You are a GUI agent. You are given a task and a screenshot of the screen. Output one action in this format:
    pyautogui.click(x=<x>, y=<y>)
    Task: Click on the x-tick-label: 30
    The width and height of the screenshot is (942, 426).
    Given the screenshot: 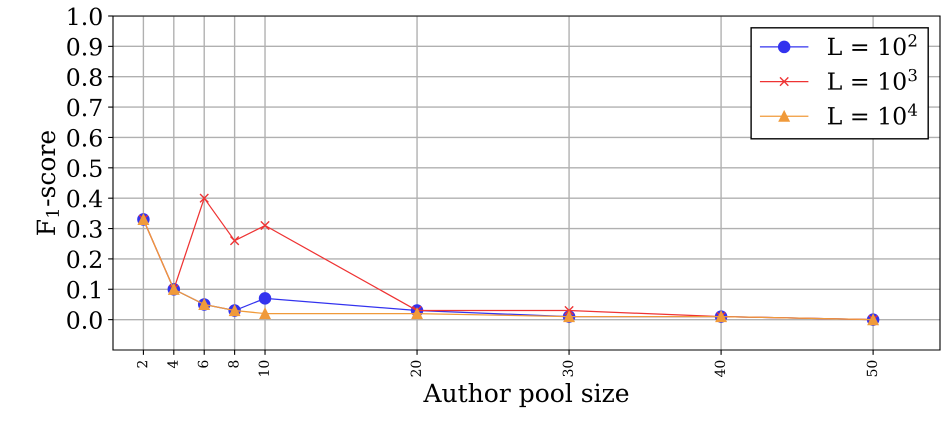 What is the action you would take?
    pyautogui.click(x=568, y=368)
    